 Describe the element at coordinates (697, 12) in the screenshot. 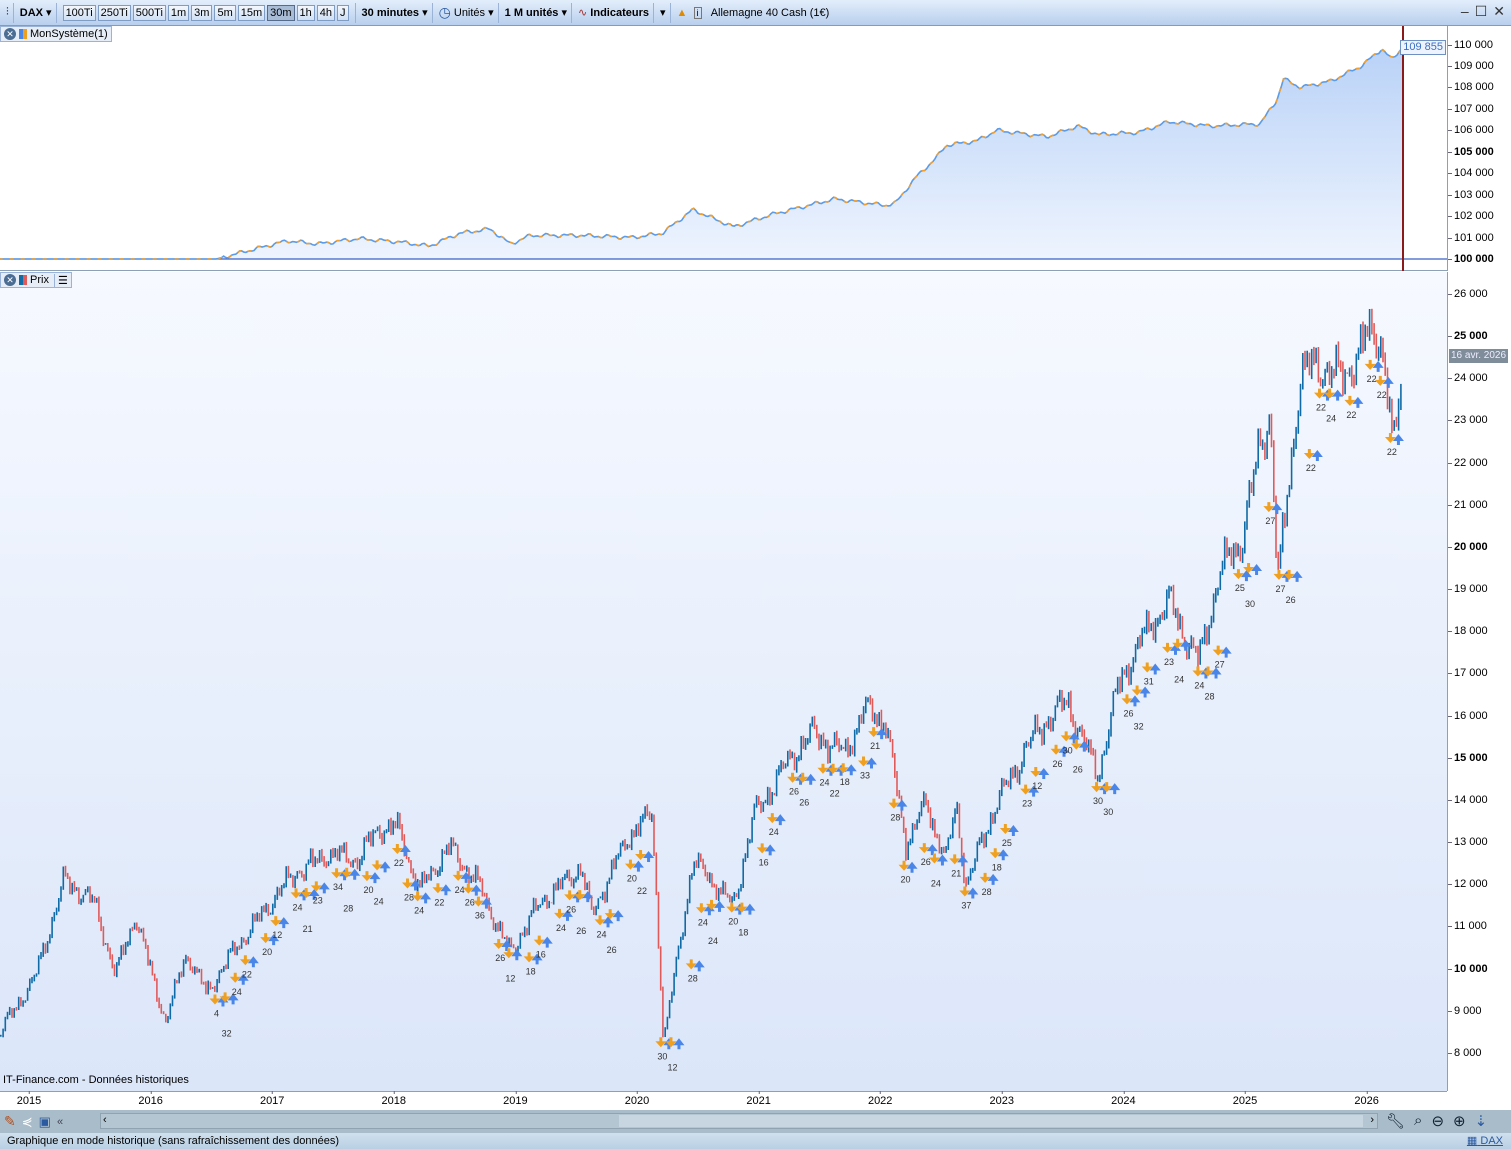

I see `info-icon: i` at that location.